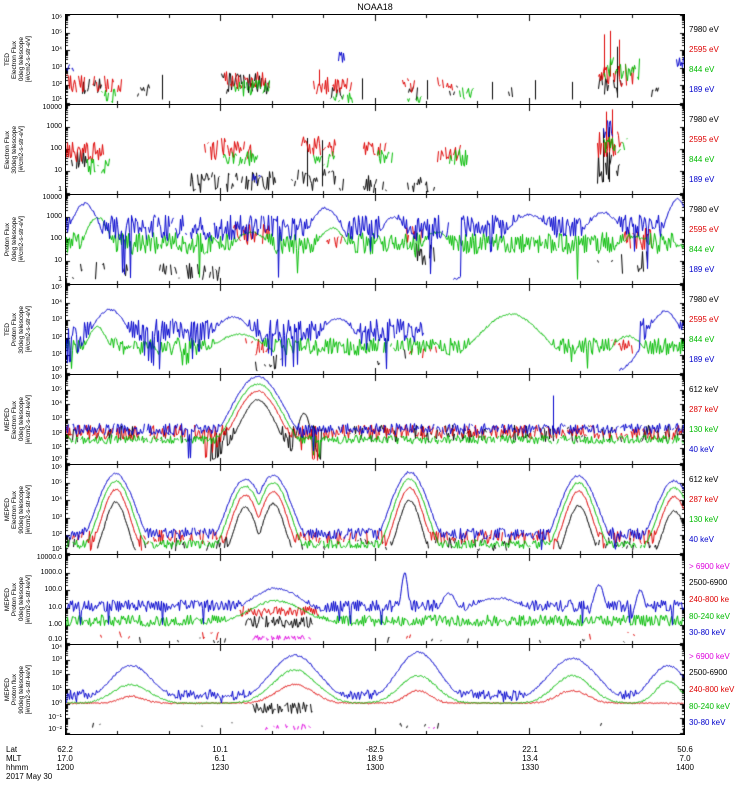 This screenshot has height=800, width=750. I want to click on y-tick-label: 10000, so click(52, 197).